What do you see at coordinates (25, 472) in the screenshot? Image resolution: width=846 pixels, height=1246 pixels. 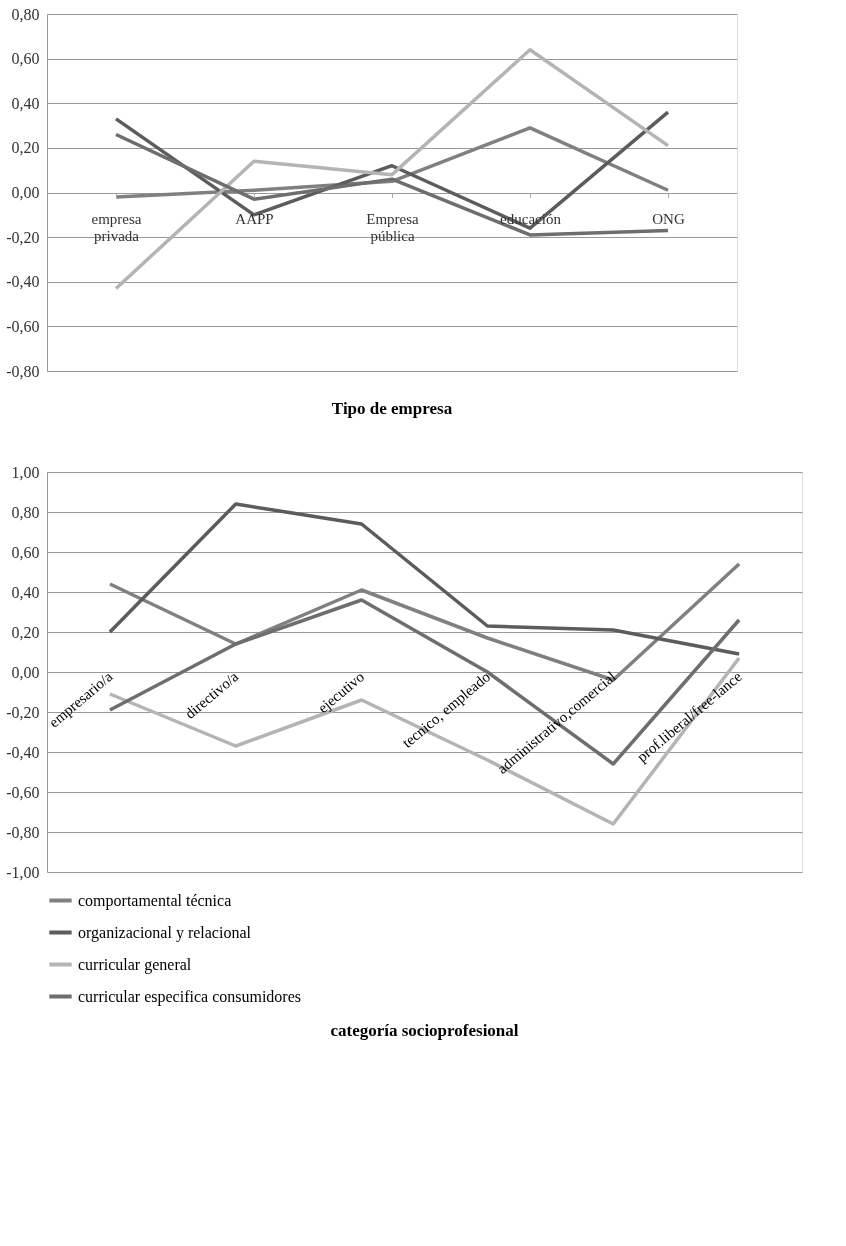 I see `y-tick-label: 1,00` at bounding box center [25, 472].